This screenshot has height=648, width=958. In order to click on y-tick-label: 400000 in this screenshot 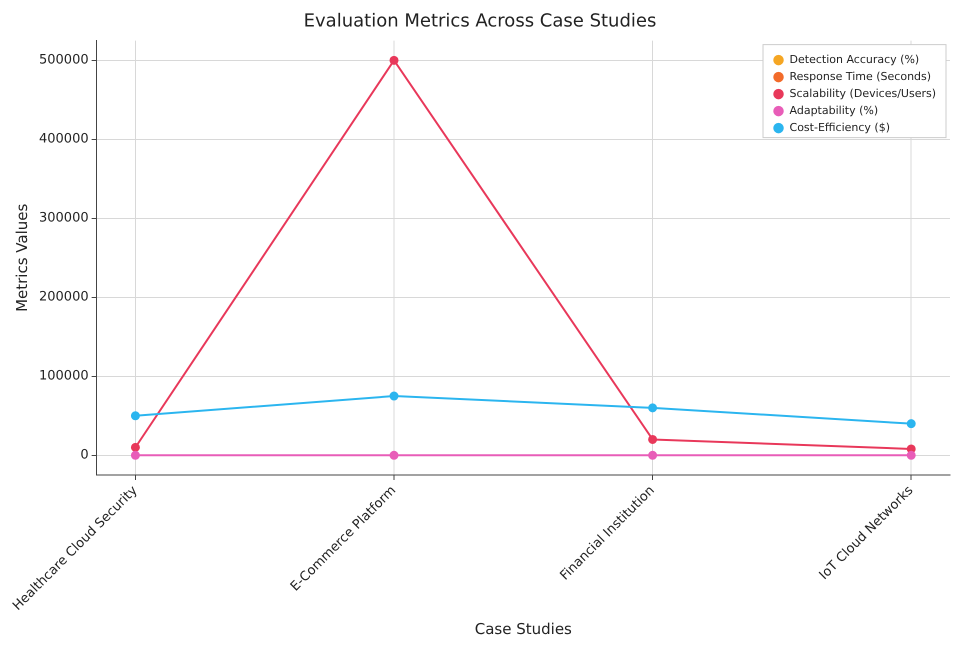, I will do `click(63, 139)`.